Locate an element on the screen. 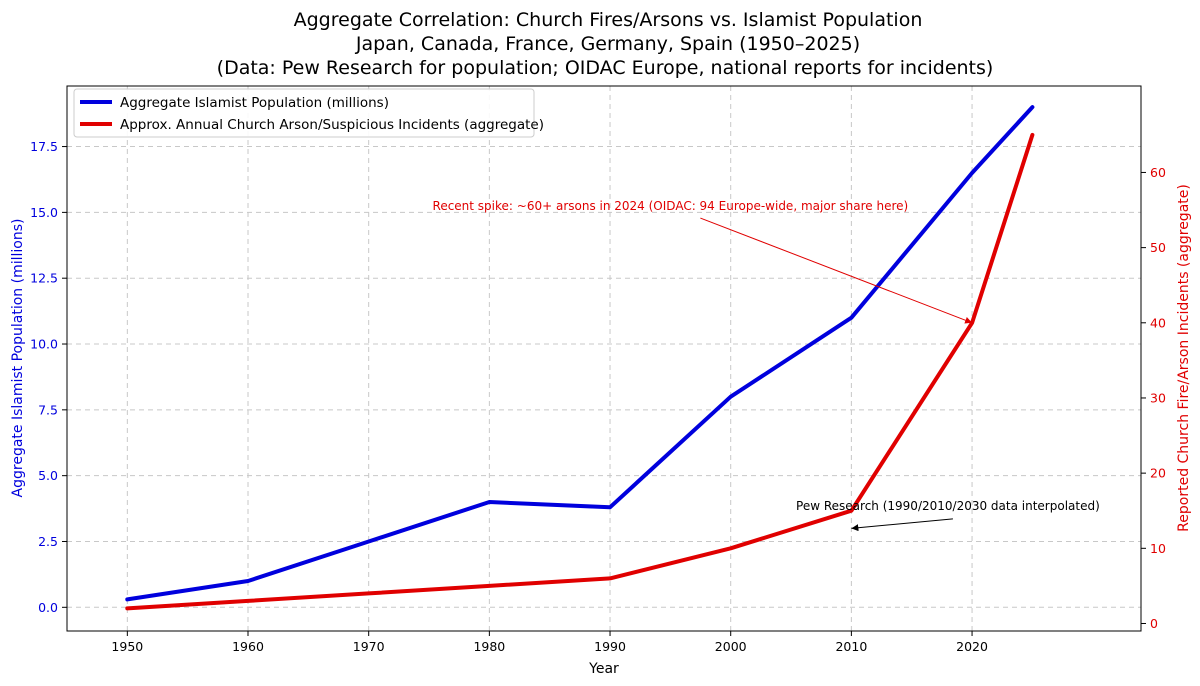  y-right-tick-label: 10 is located at coordinates (1158, 548).